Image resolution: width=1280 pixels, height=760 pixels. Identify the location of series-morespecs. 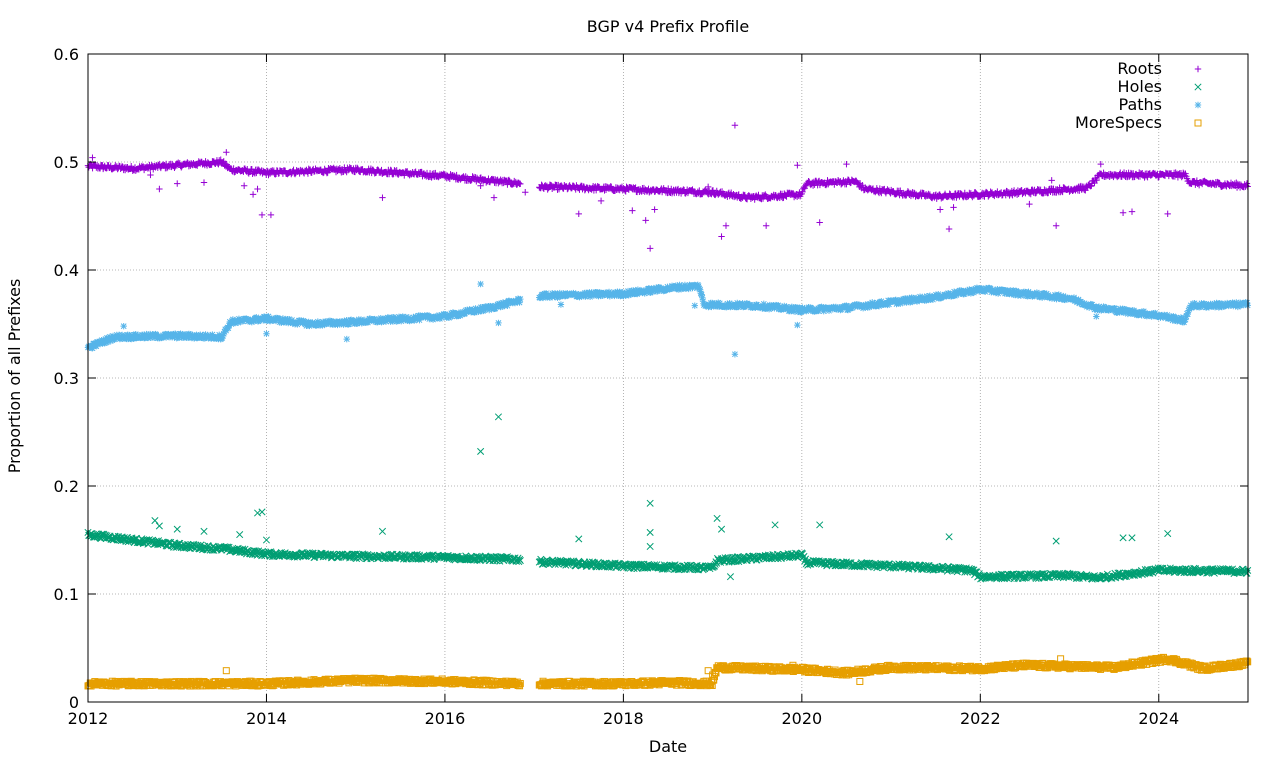
(668, 671).